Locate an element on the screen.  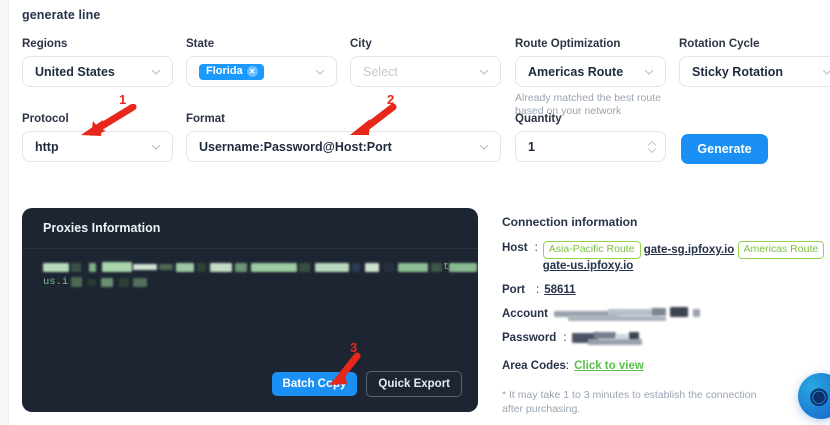
city-placeholder: Select is located at coordinates (380, 71).